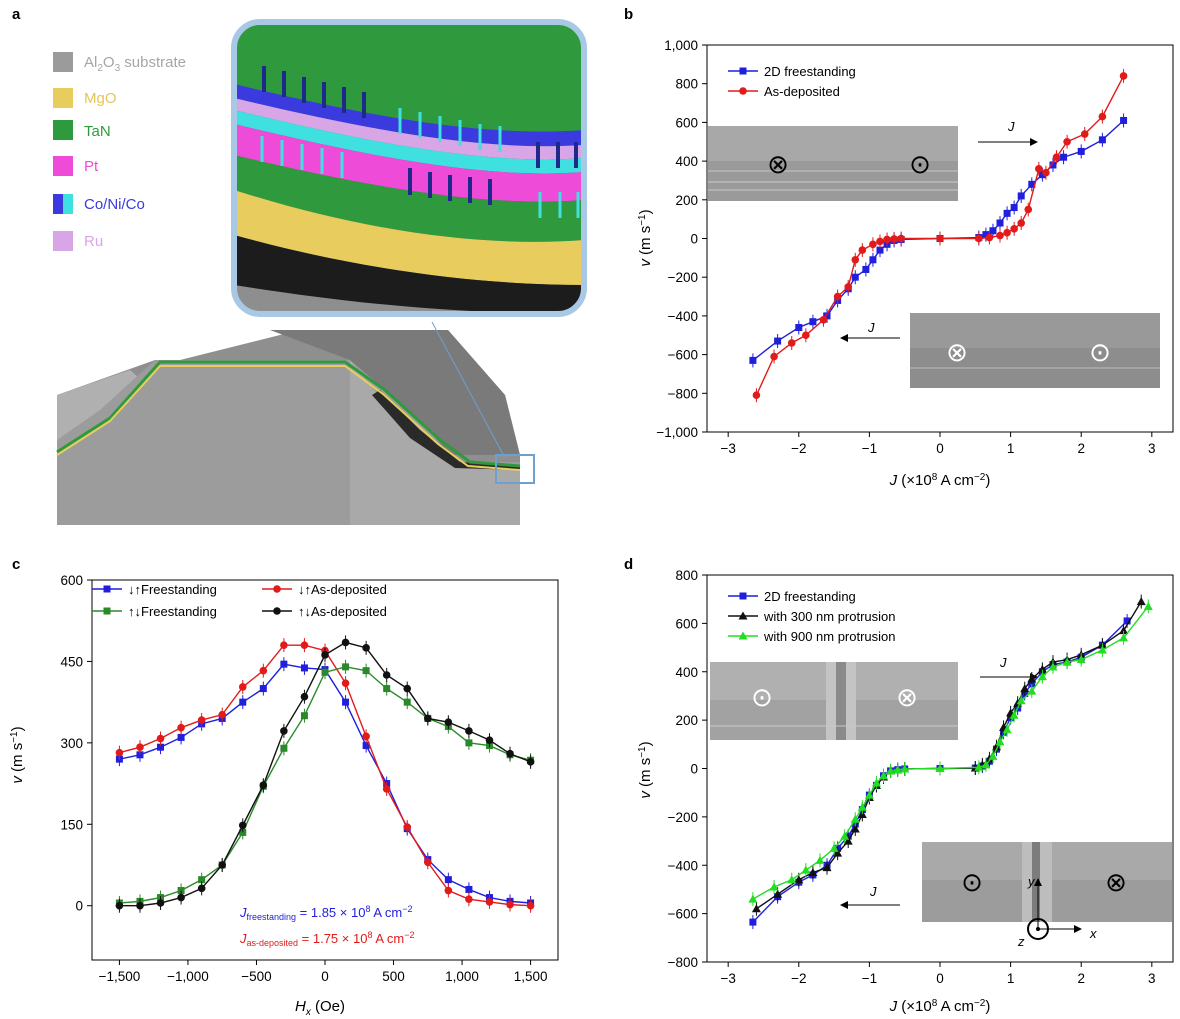 This screenshot has height=1019, width=1180. Describe the element at coordinates (71, 743) in the screenshot. I see `y-tick-label: 300` at that location.